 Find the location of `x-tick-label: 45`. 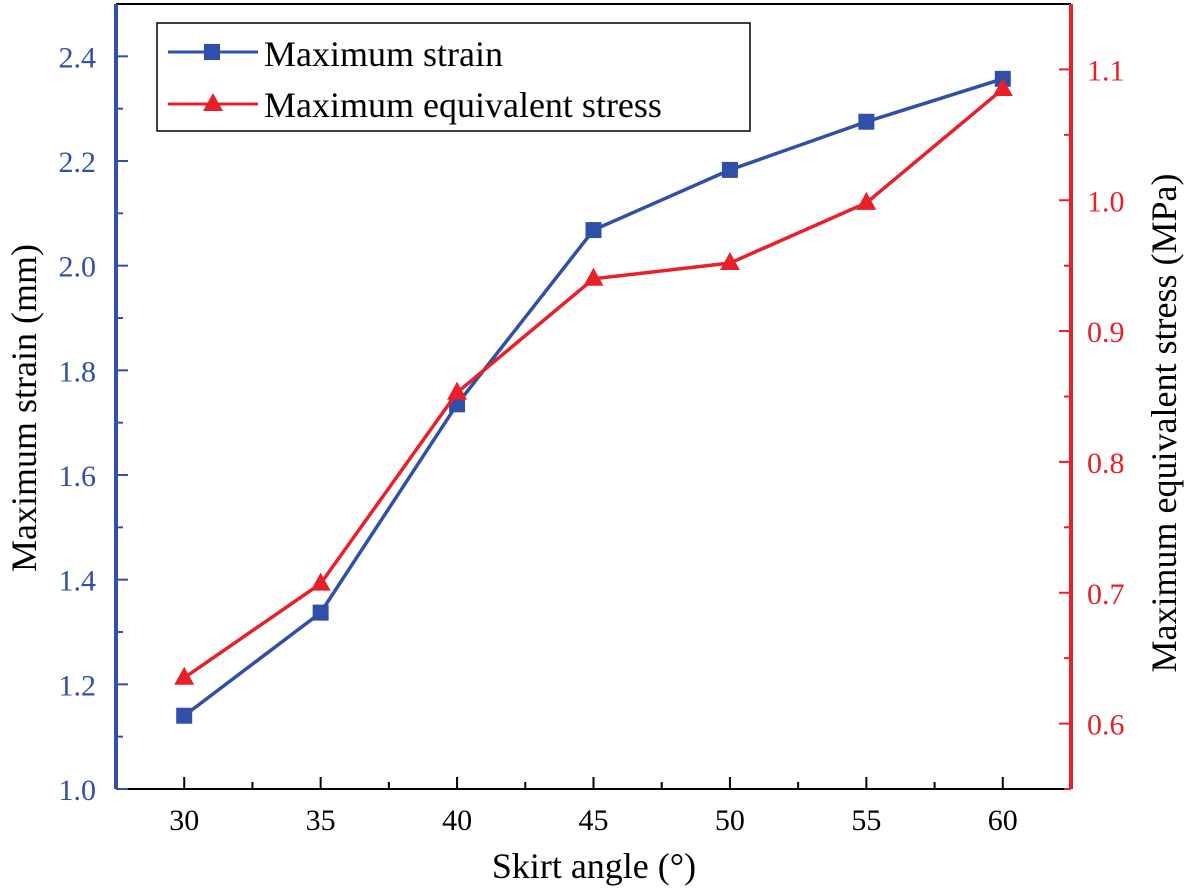

x-tick-label: 45 is located at coordinates (594, 820).